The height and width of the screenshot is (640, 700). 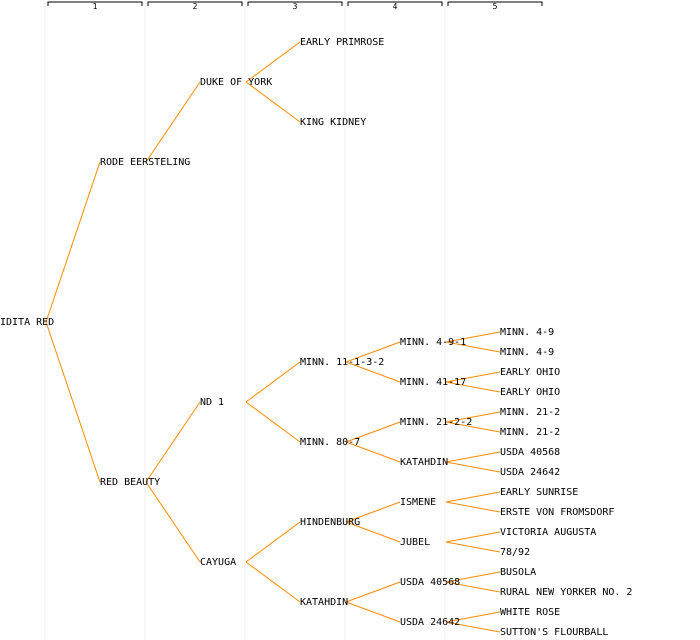 I want to click on pedigree-node-label: MINN. 41-17, so click(x=433, y=382).